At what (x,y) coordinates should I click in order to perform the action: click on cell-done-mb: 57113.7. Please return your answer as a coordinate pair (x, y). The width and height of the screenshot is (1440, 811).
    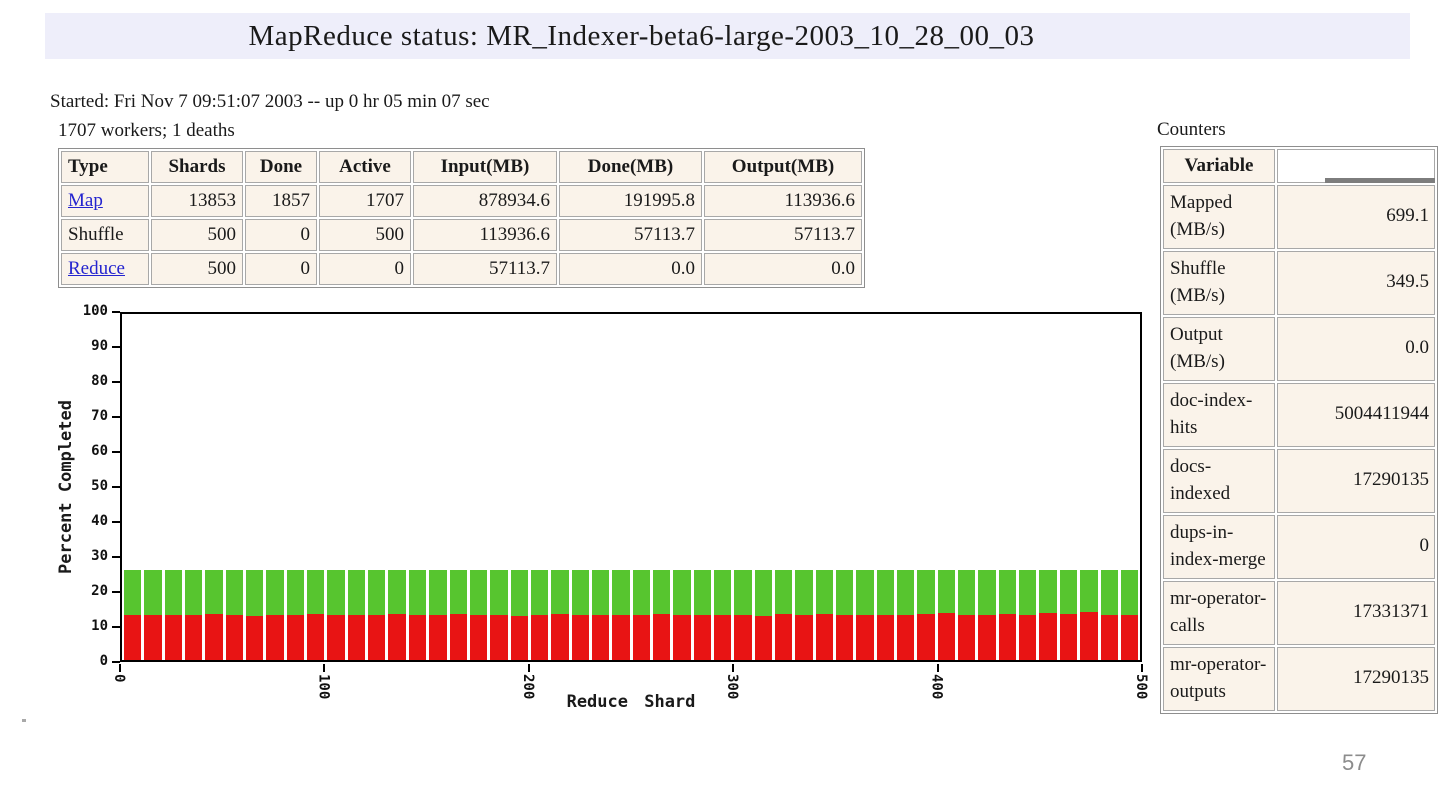
    Looking at the image, I should click on (630, 235).